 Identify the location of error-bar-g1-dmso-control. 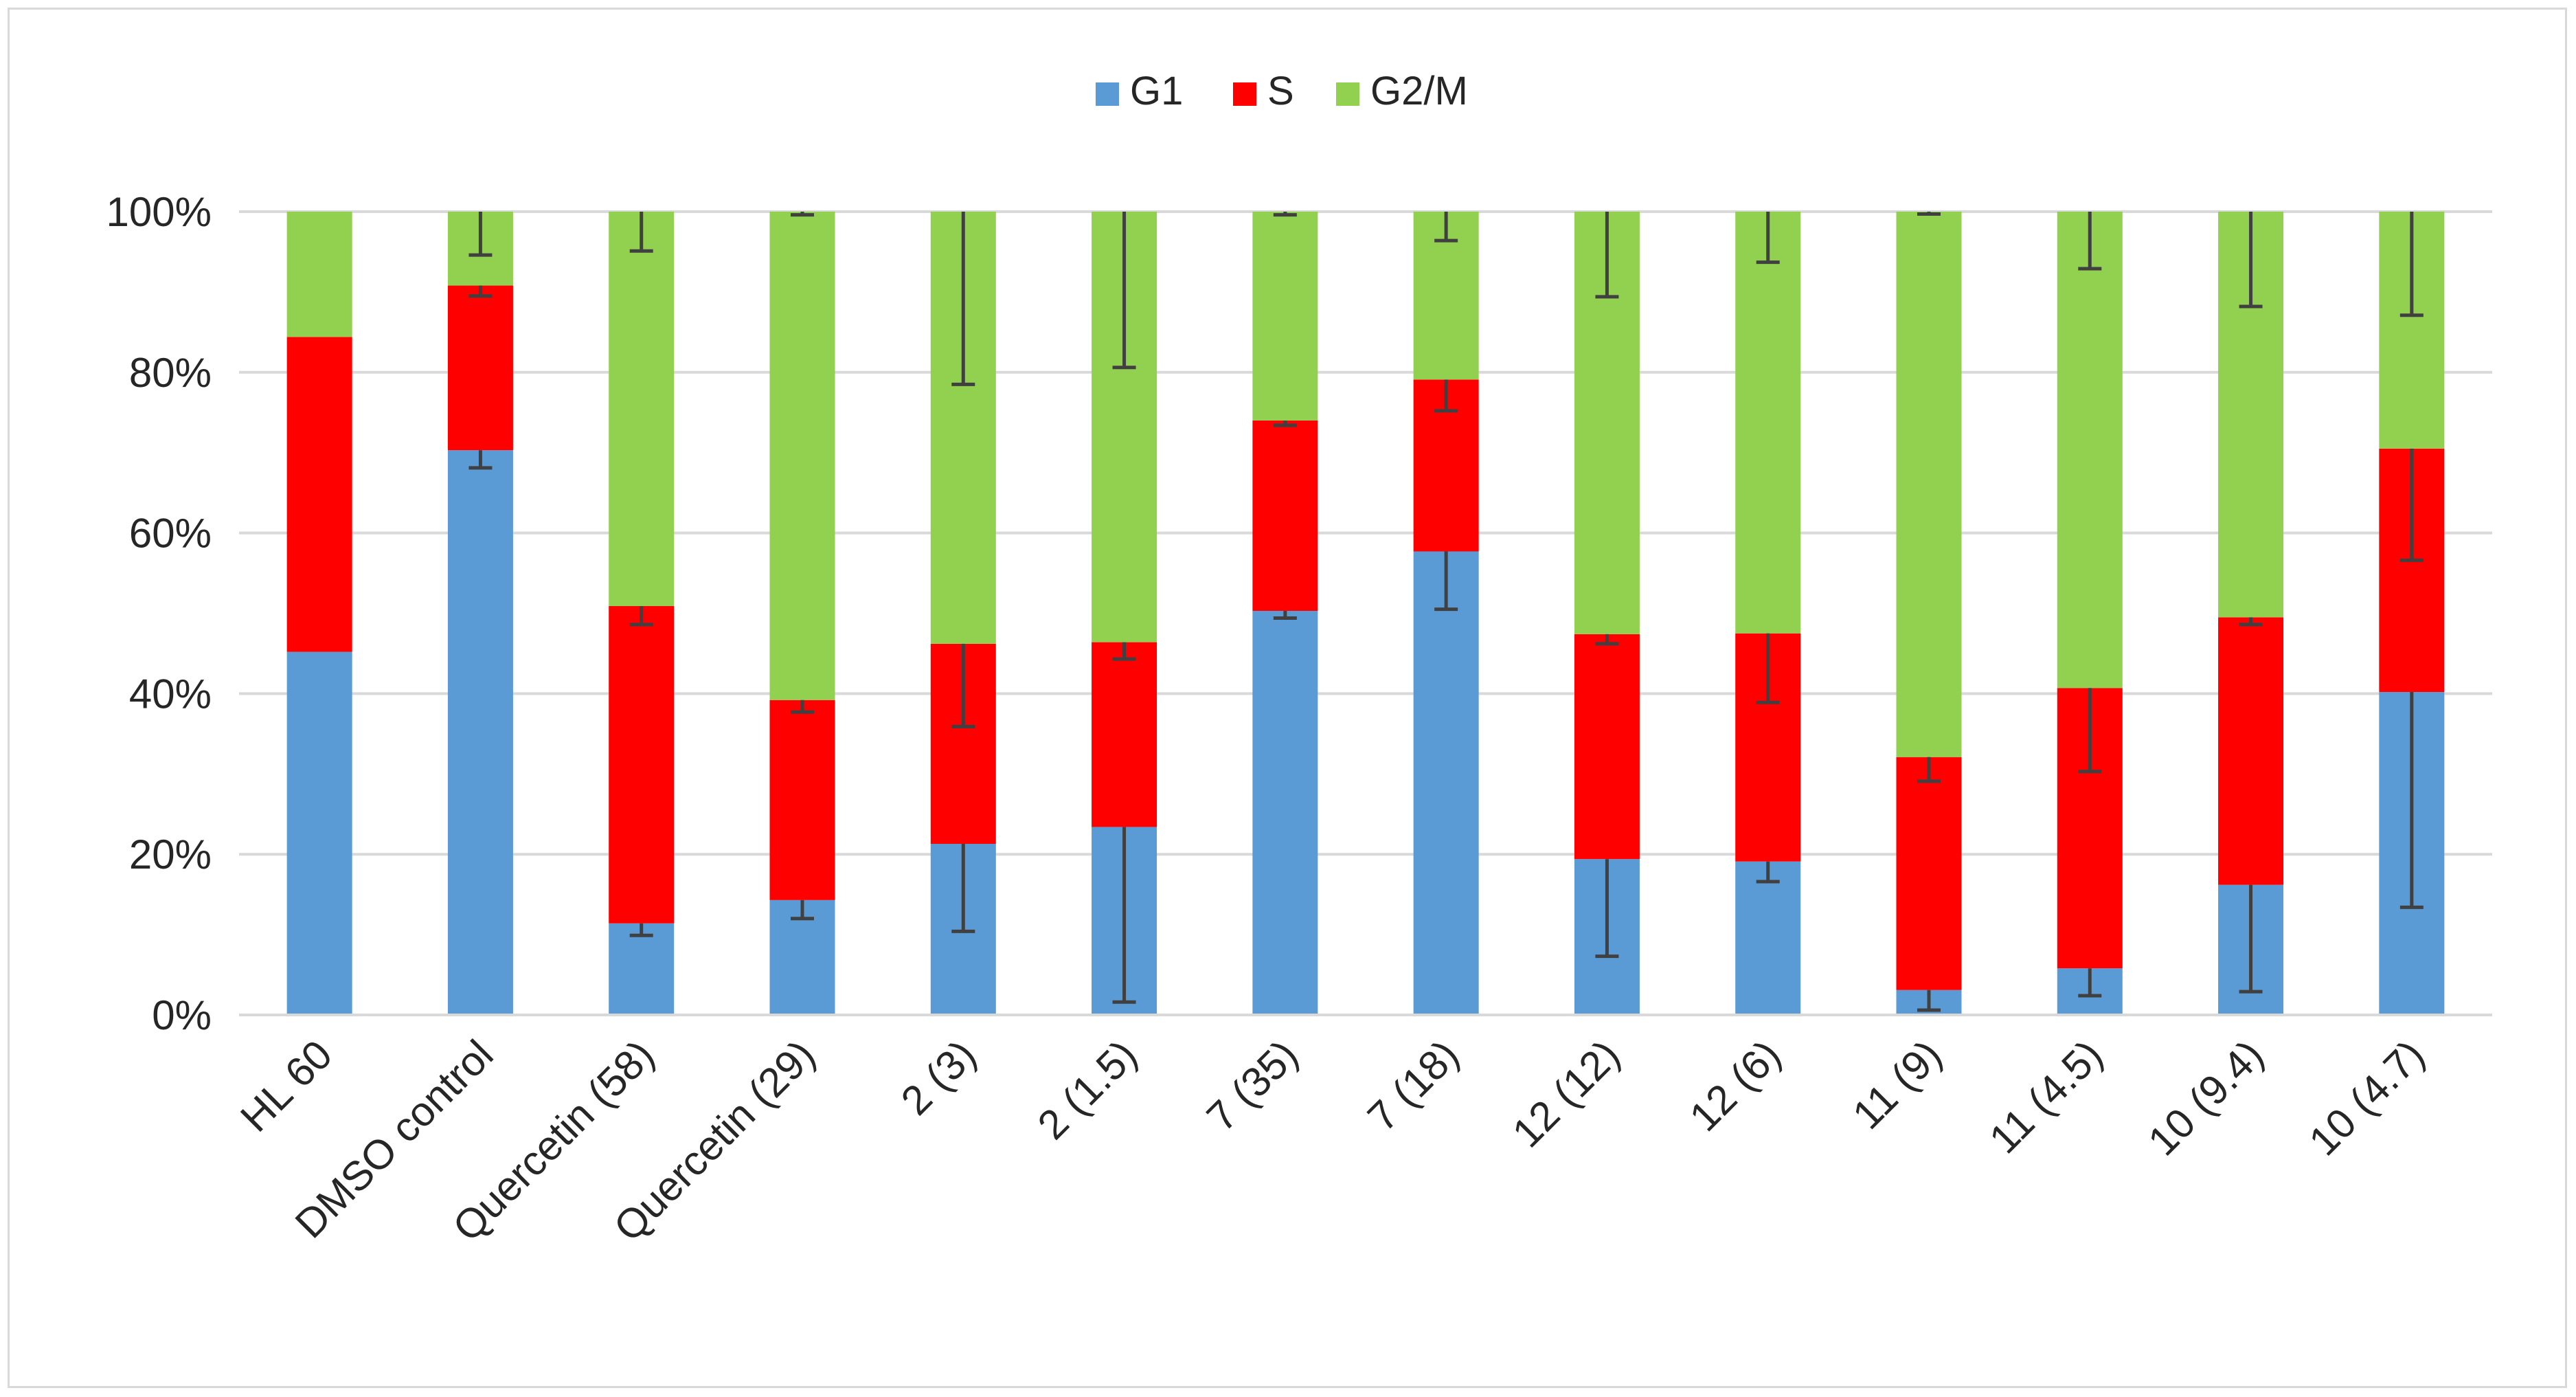
(480, 460).